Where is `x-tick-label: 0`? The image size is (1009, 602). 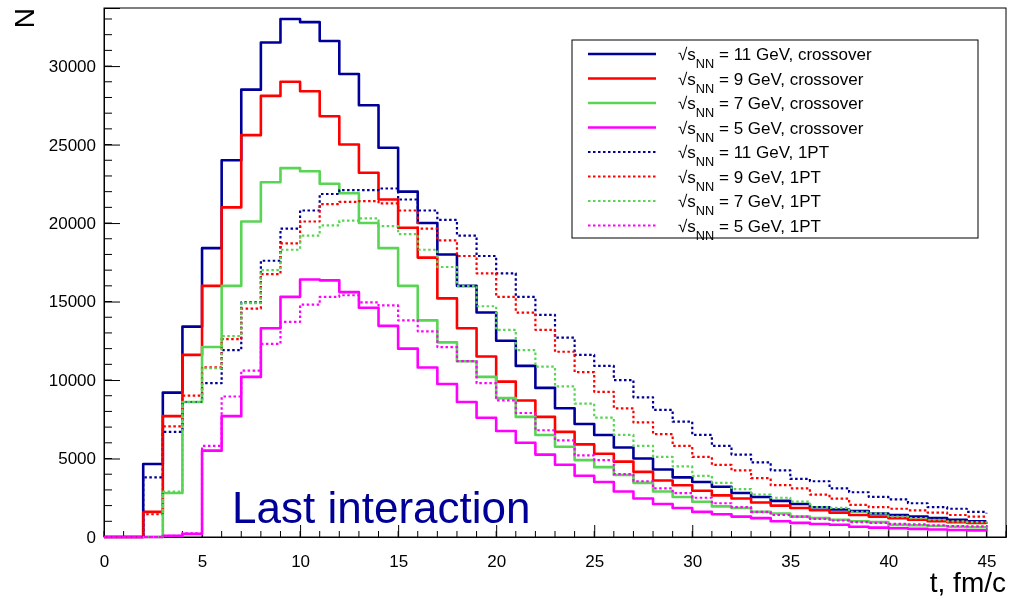
x-tick-label: 0 is located at coordinates (104, 562).